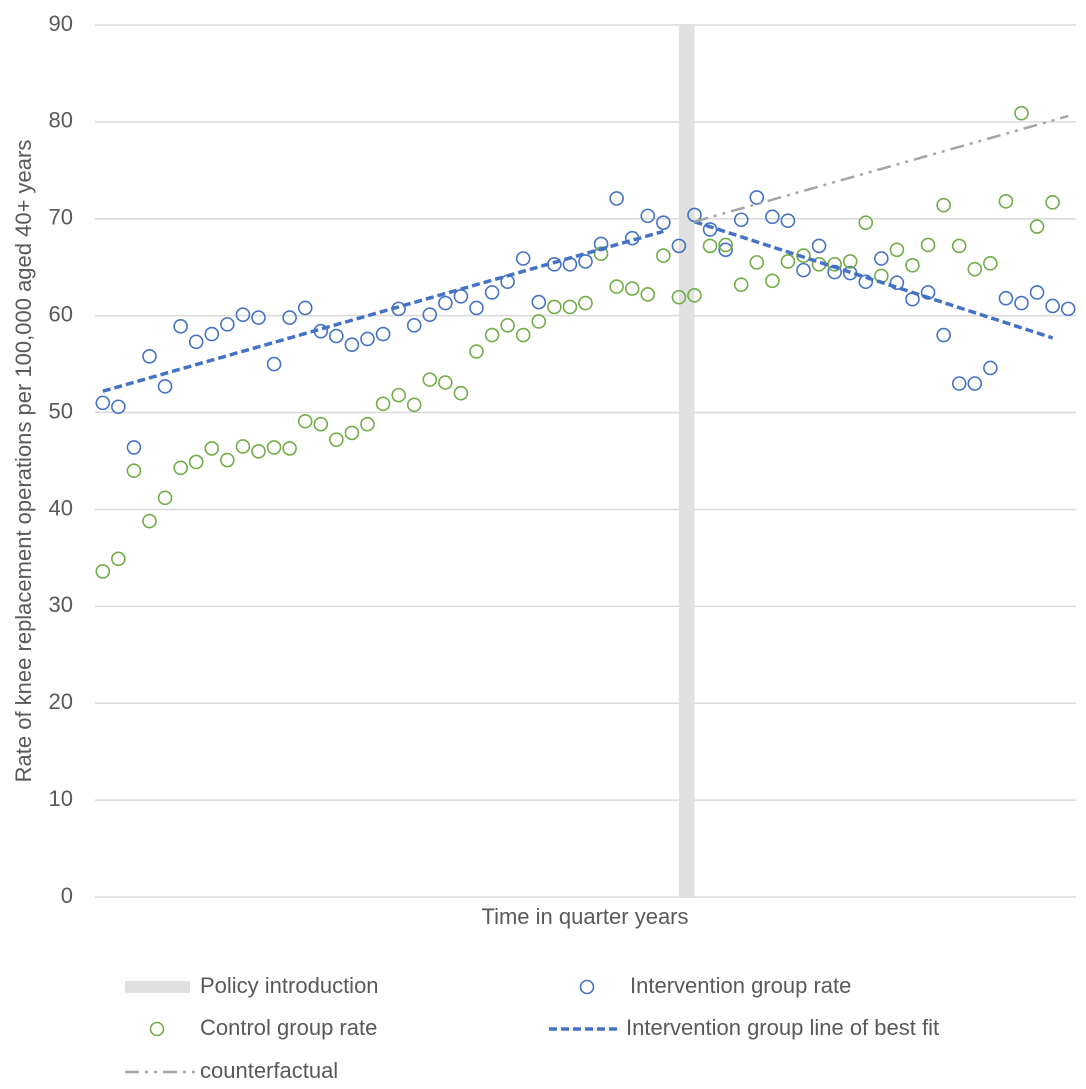 Image resolution: width=1086 pixels, height=1089 pixels. What do you see at coordinates (61, 701) in the screenshot?
I see `y-tick-label: 20` at bounding box center [61, 701].